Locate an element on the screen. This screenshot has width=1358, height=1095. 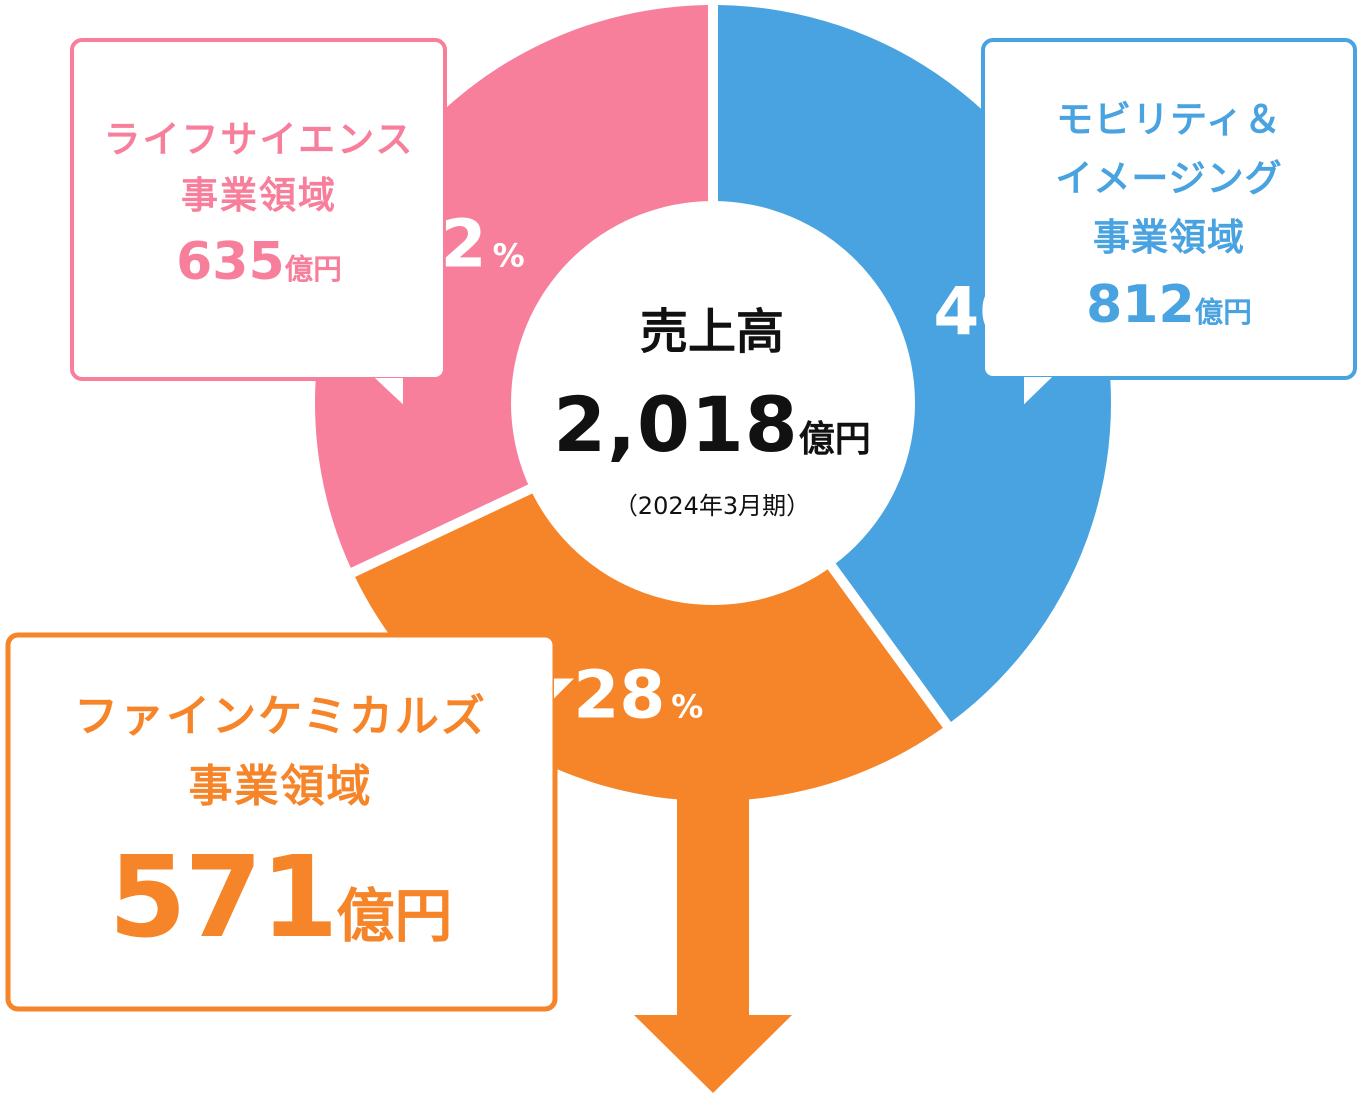
donut-center-hole is located at coordinates (713, 403).